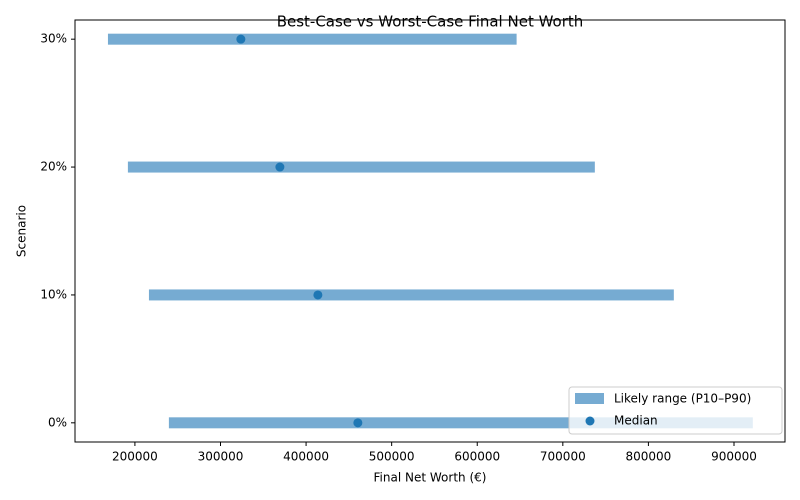  I want to click on x-tick-label: 500000, so click(392, 457).